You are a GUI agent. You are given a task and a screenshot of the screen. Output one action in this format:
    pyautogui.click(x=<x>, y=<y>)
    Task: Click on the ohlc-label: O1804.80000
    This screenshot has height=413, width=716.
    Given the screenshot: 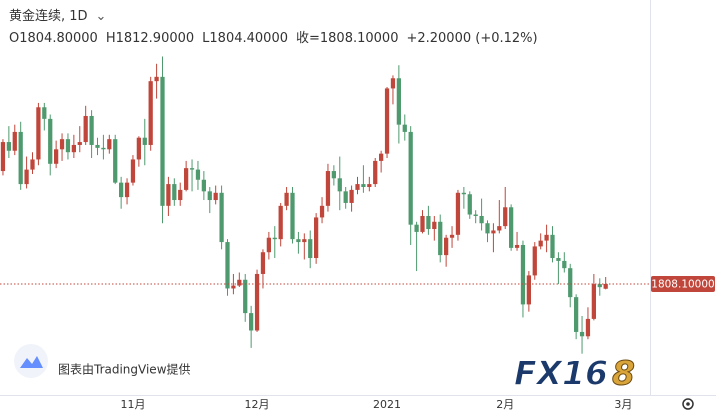 What is the action you would take?
    pyautogui.click(x=53, y=38)
    